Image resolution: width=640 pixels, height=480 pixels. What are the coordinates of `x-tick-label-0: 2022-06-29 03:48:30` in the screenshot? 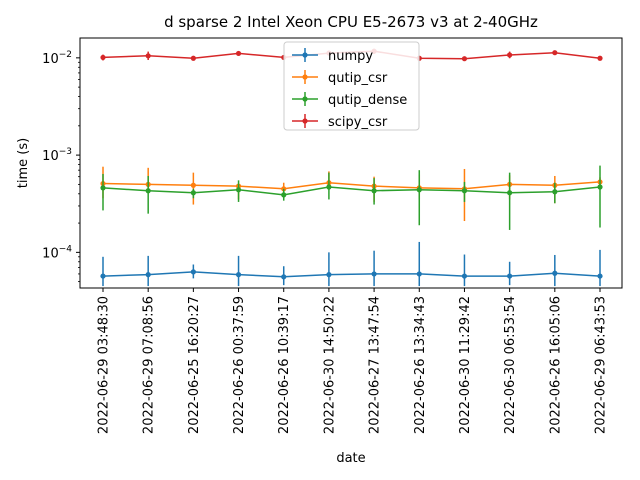 It's located at (104, 365).